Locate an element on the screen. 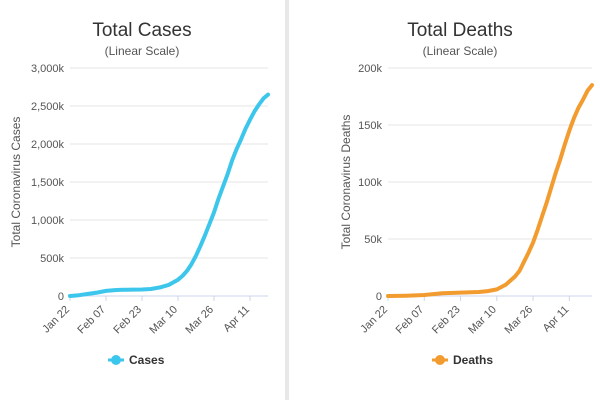 The image size is (600, 400). y-tick-label: 1,000k is located at coordinates (48, 221).